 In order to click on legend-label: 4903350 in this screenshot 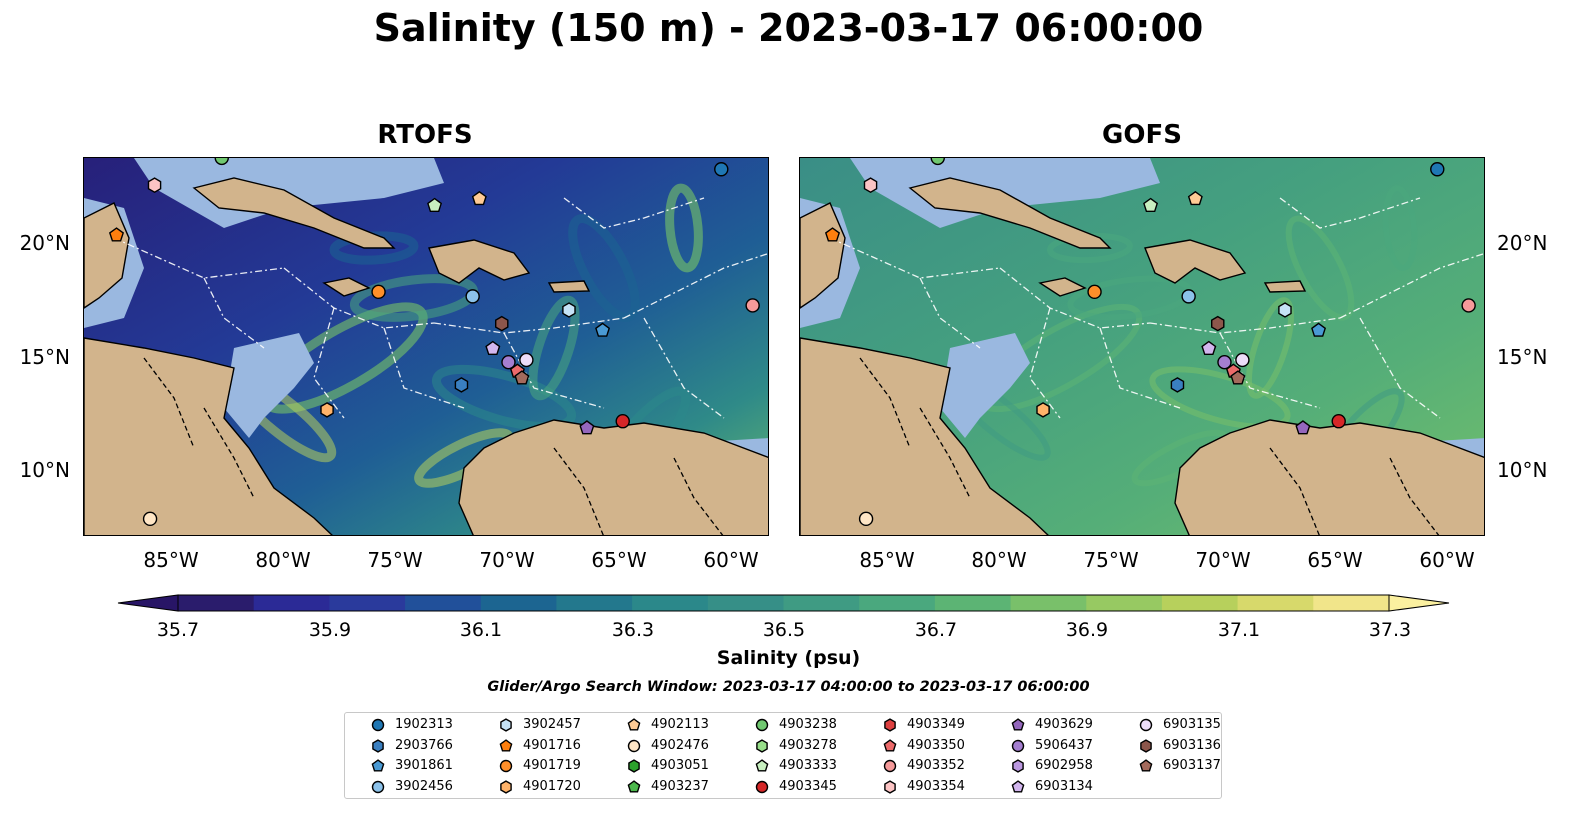, I will do `click(936, 745)`.